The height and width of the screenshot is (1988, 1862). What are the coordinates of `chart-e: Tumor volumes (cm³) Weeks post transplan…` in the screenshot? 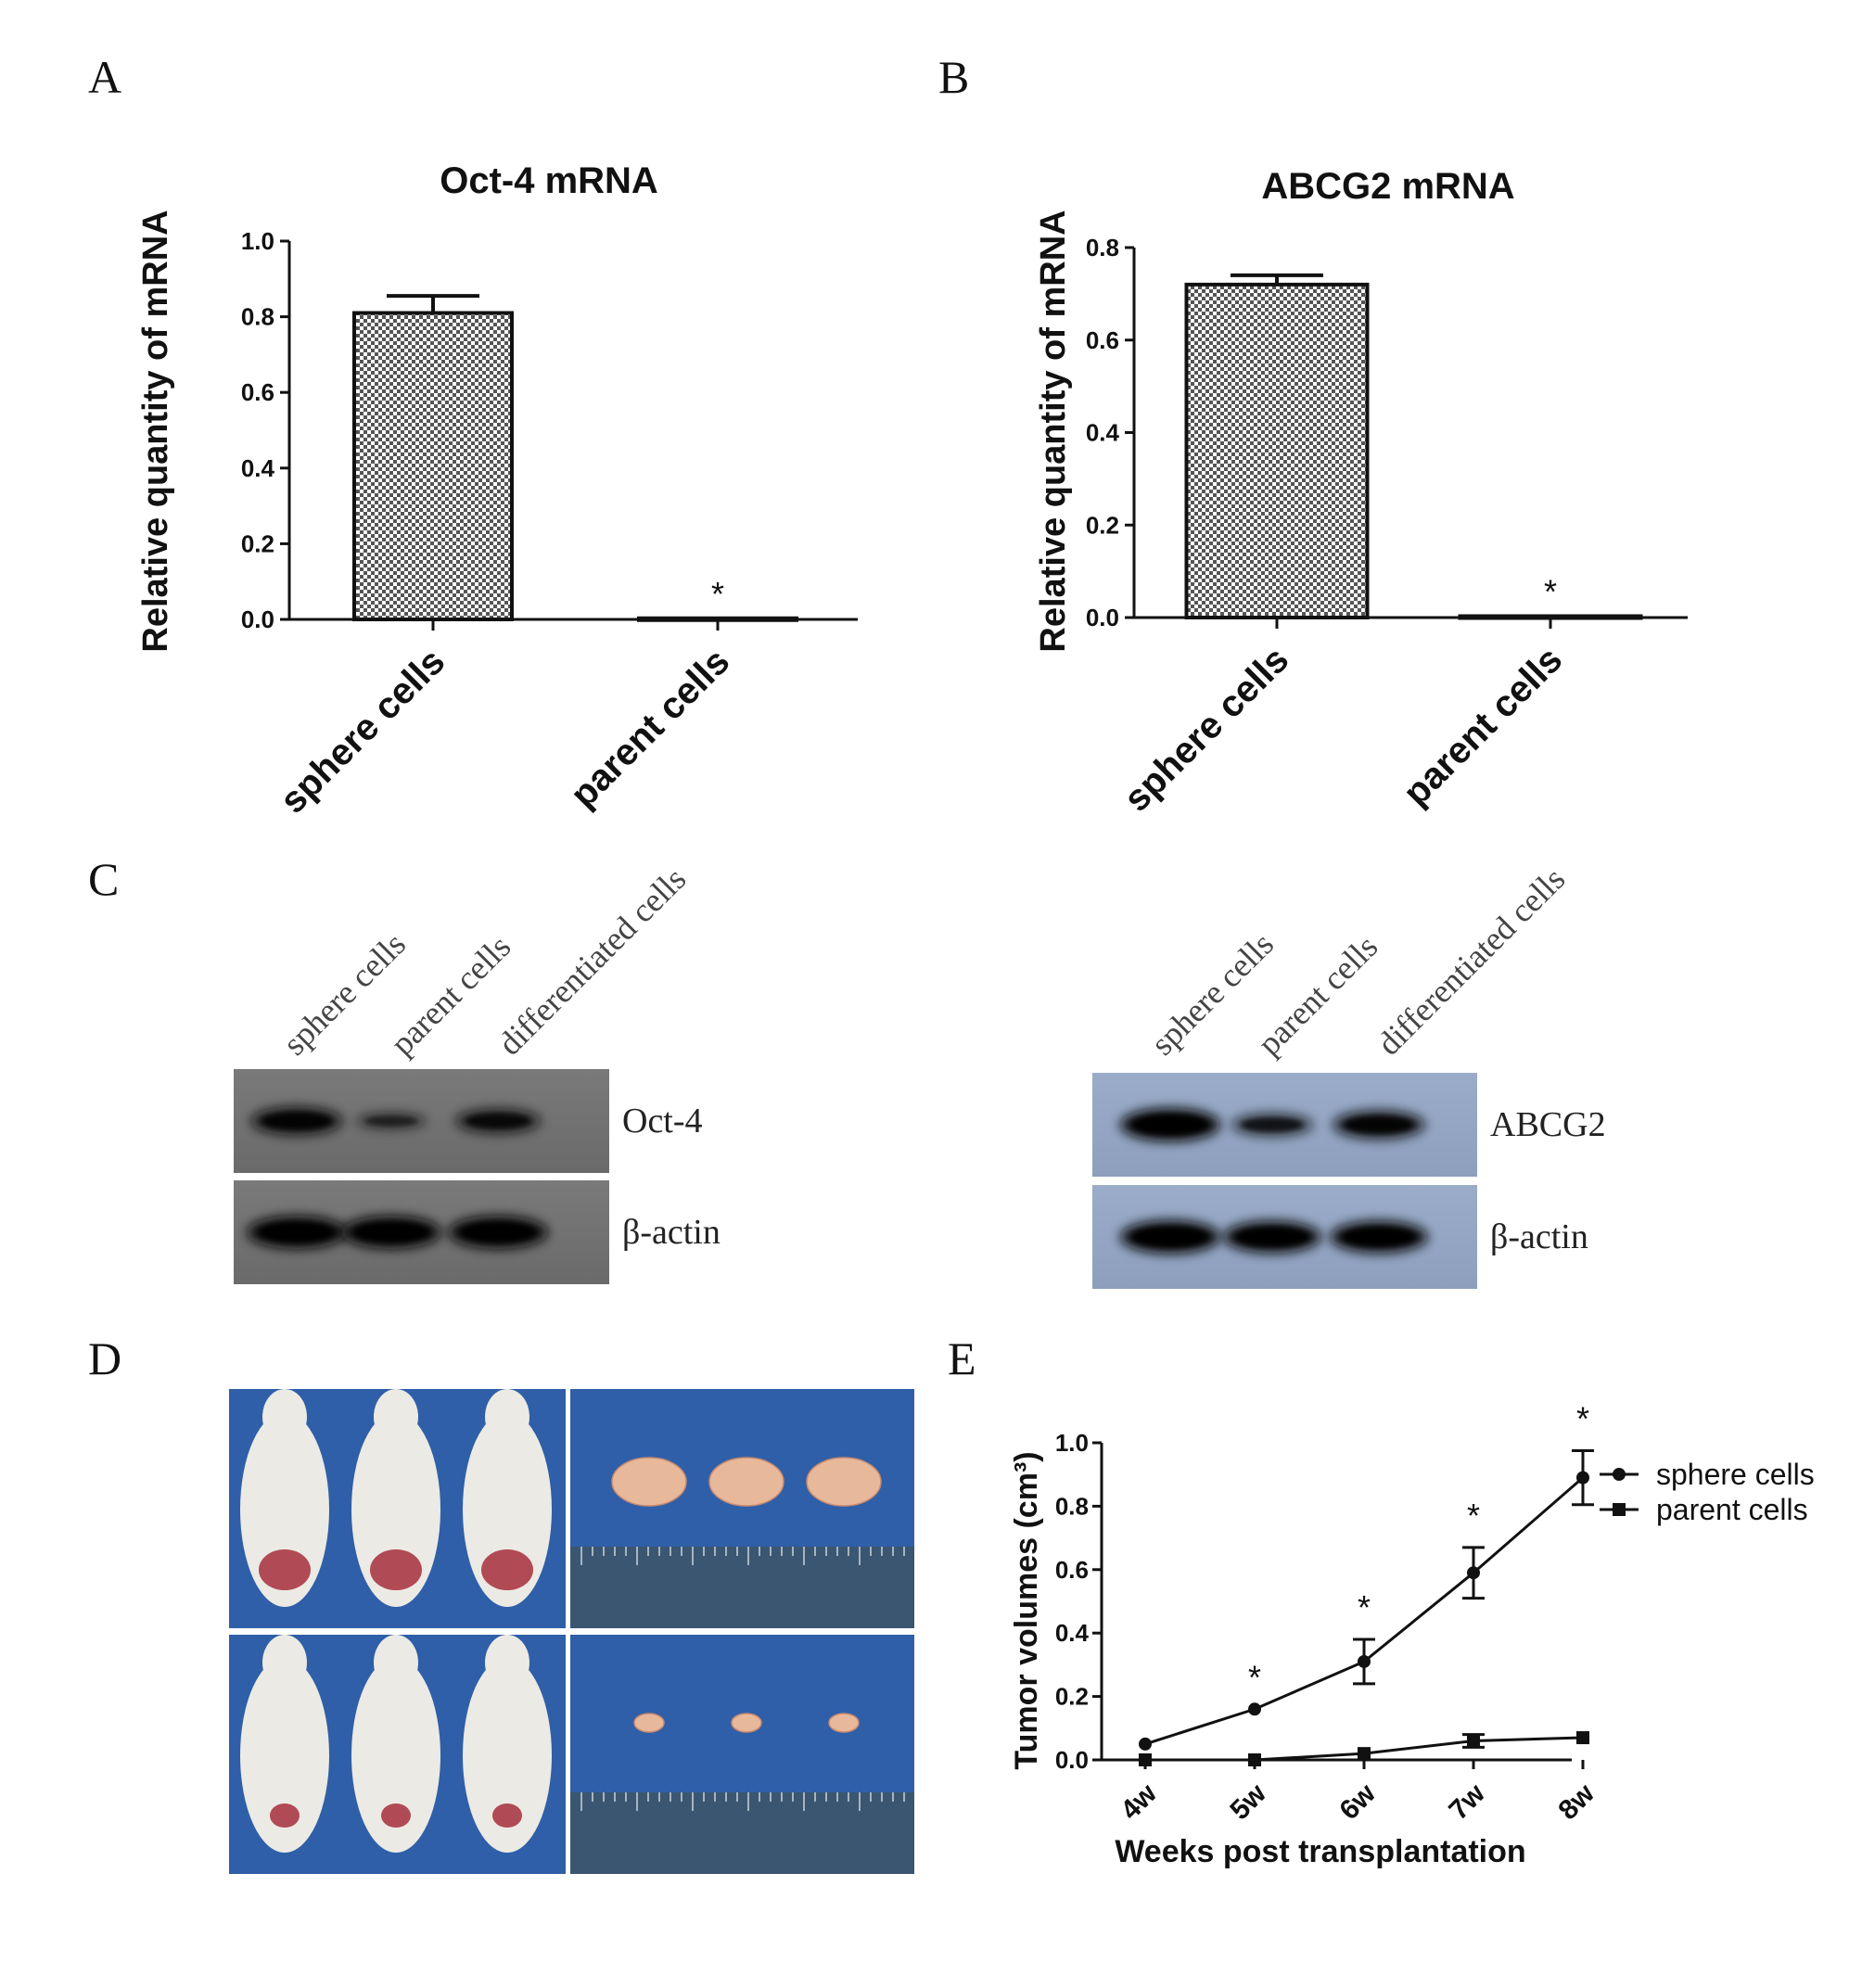 It's located at (1412, 1634).